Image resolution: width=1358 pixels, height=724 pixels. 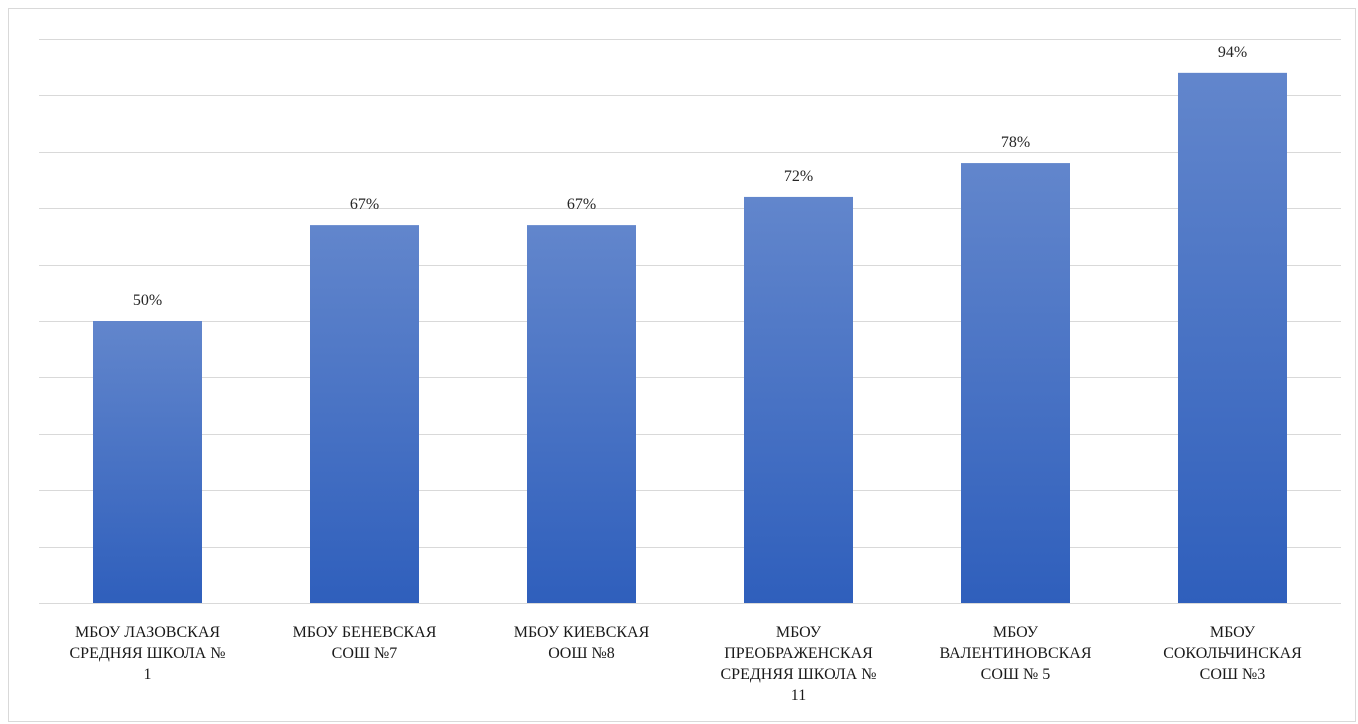 What do you see at coordinates (581, 653) in the screenshot?
I see `category-label-line: ООШ №8` at bounding box center [581, 653].